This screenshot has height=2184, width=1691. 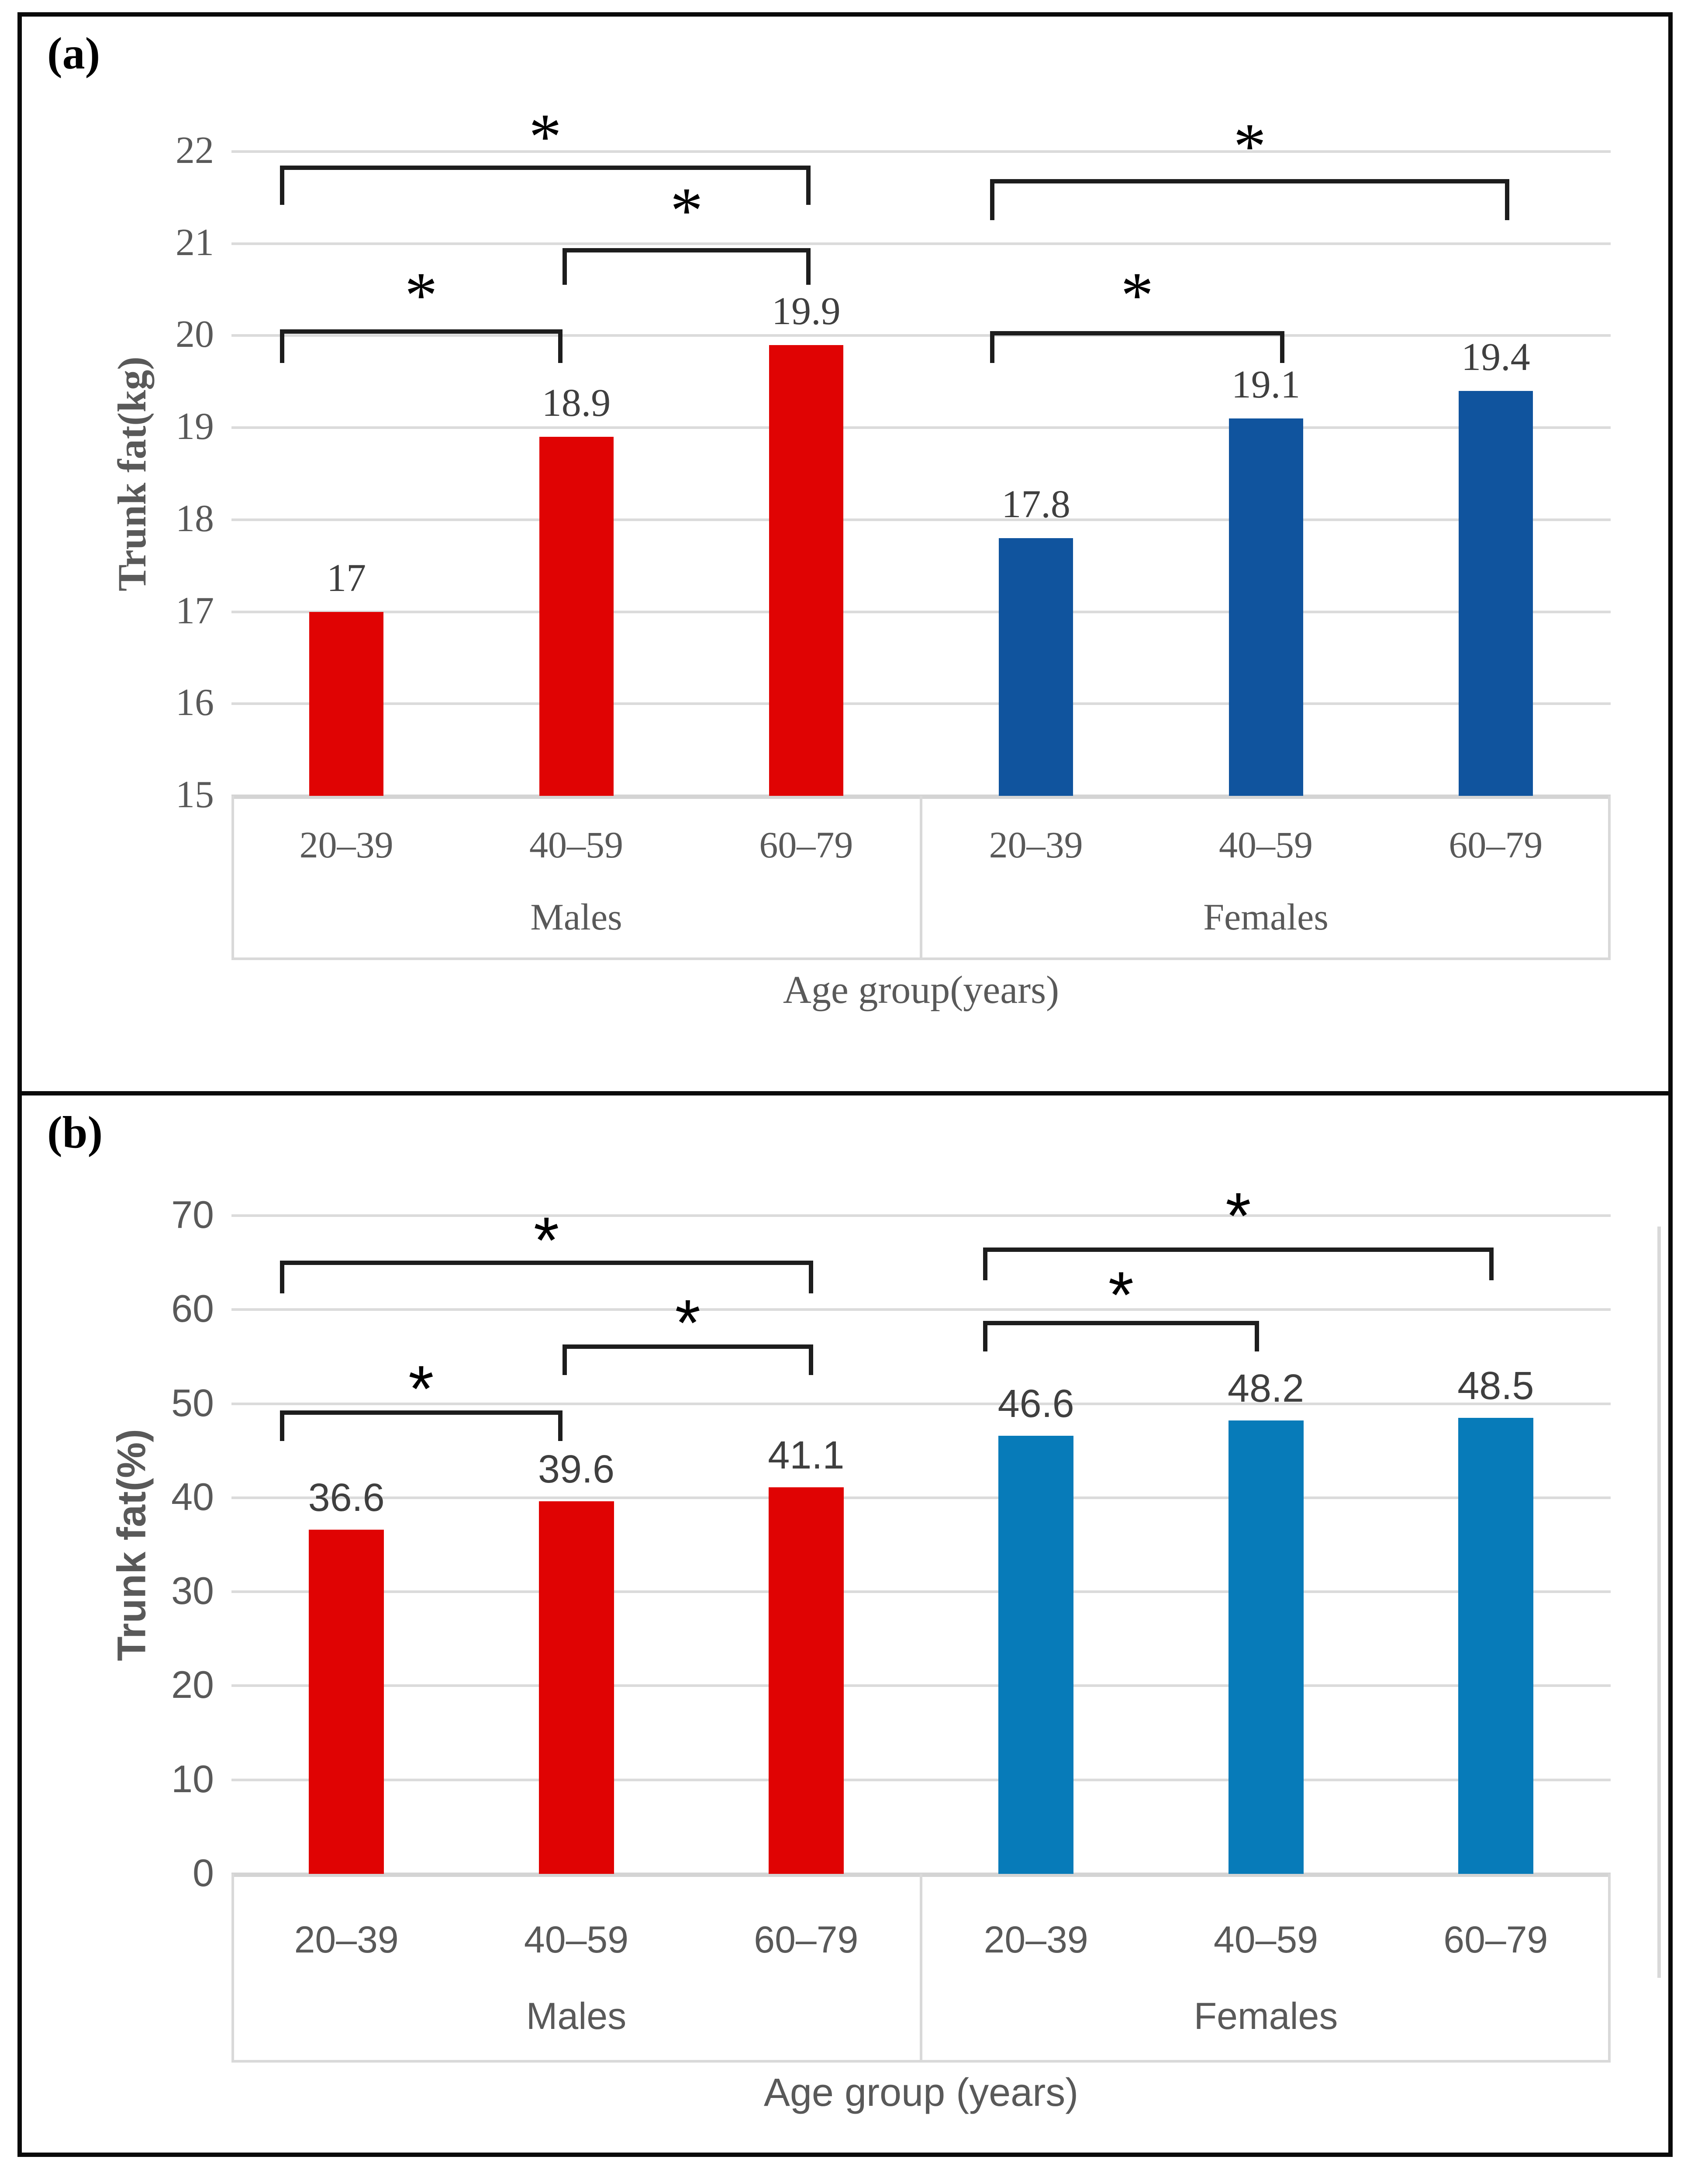 What do you see at coordinates (75, 1132) in the screenshot?
I see `panel-b-label: (b)` at bounding box center [75, 1132].